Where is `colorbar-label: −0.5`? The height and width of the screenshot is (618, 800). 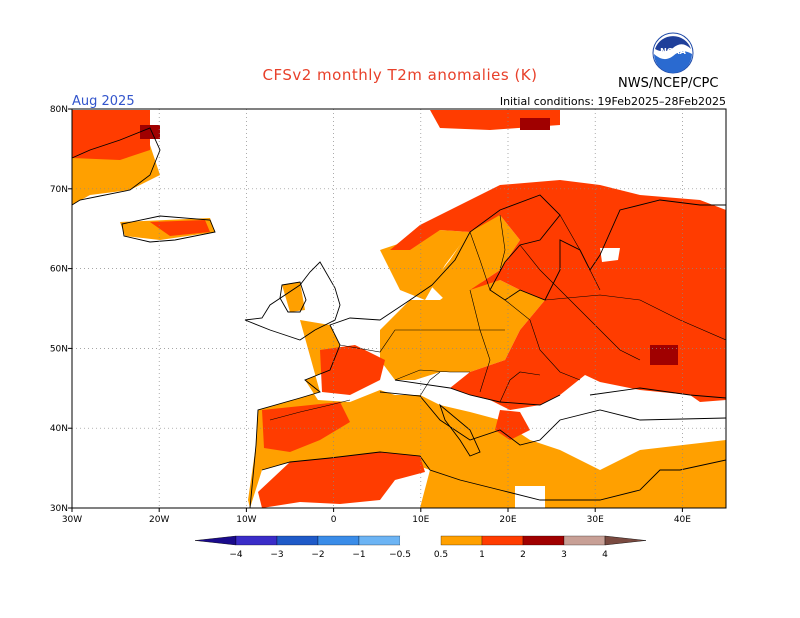
colorbar-label: −0.5 is located at coordinates (400, 555).